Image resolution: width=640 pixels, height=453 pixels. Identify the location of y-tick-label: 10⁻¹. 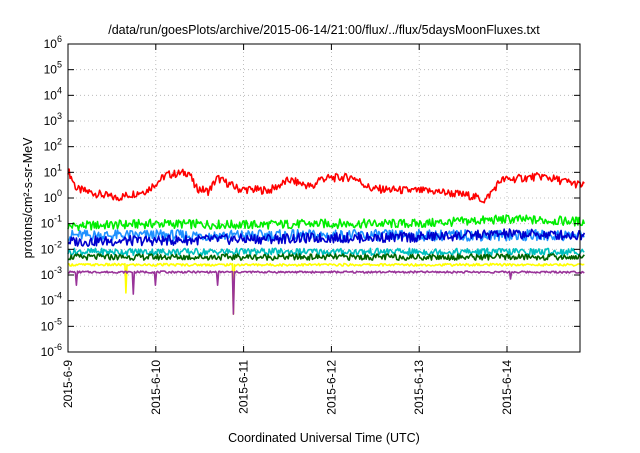
(51, 222).